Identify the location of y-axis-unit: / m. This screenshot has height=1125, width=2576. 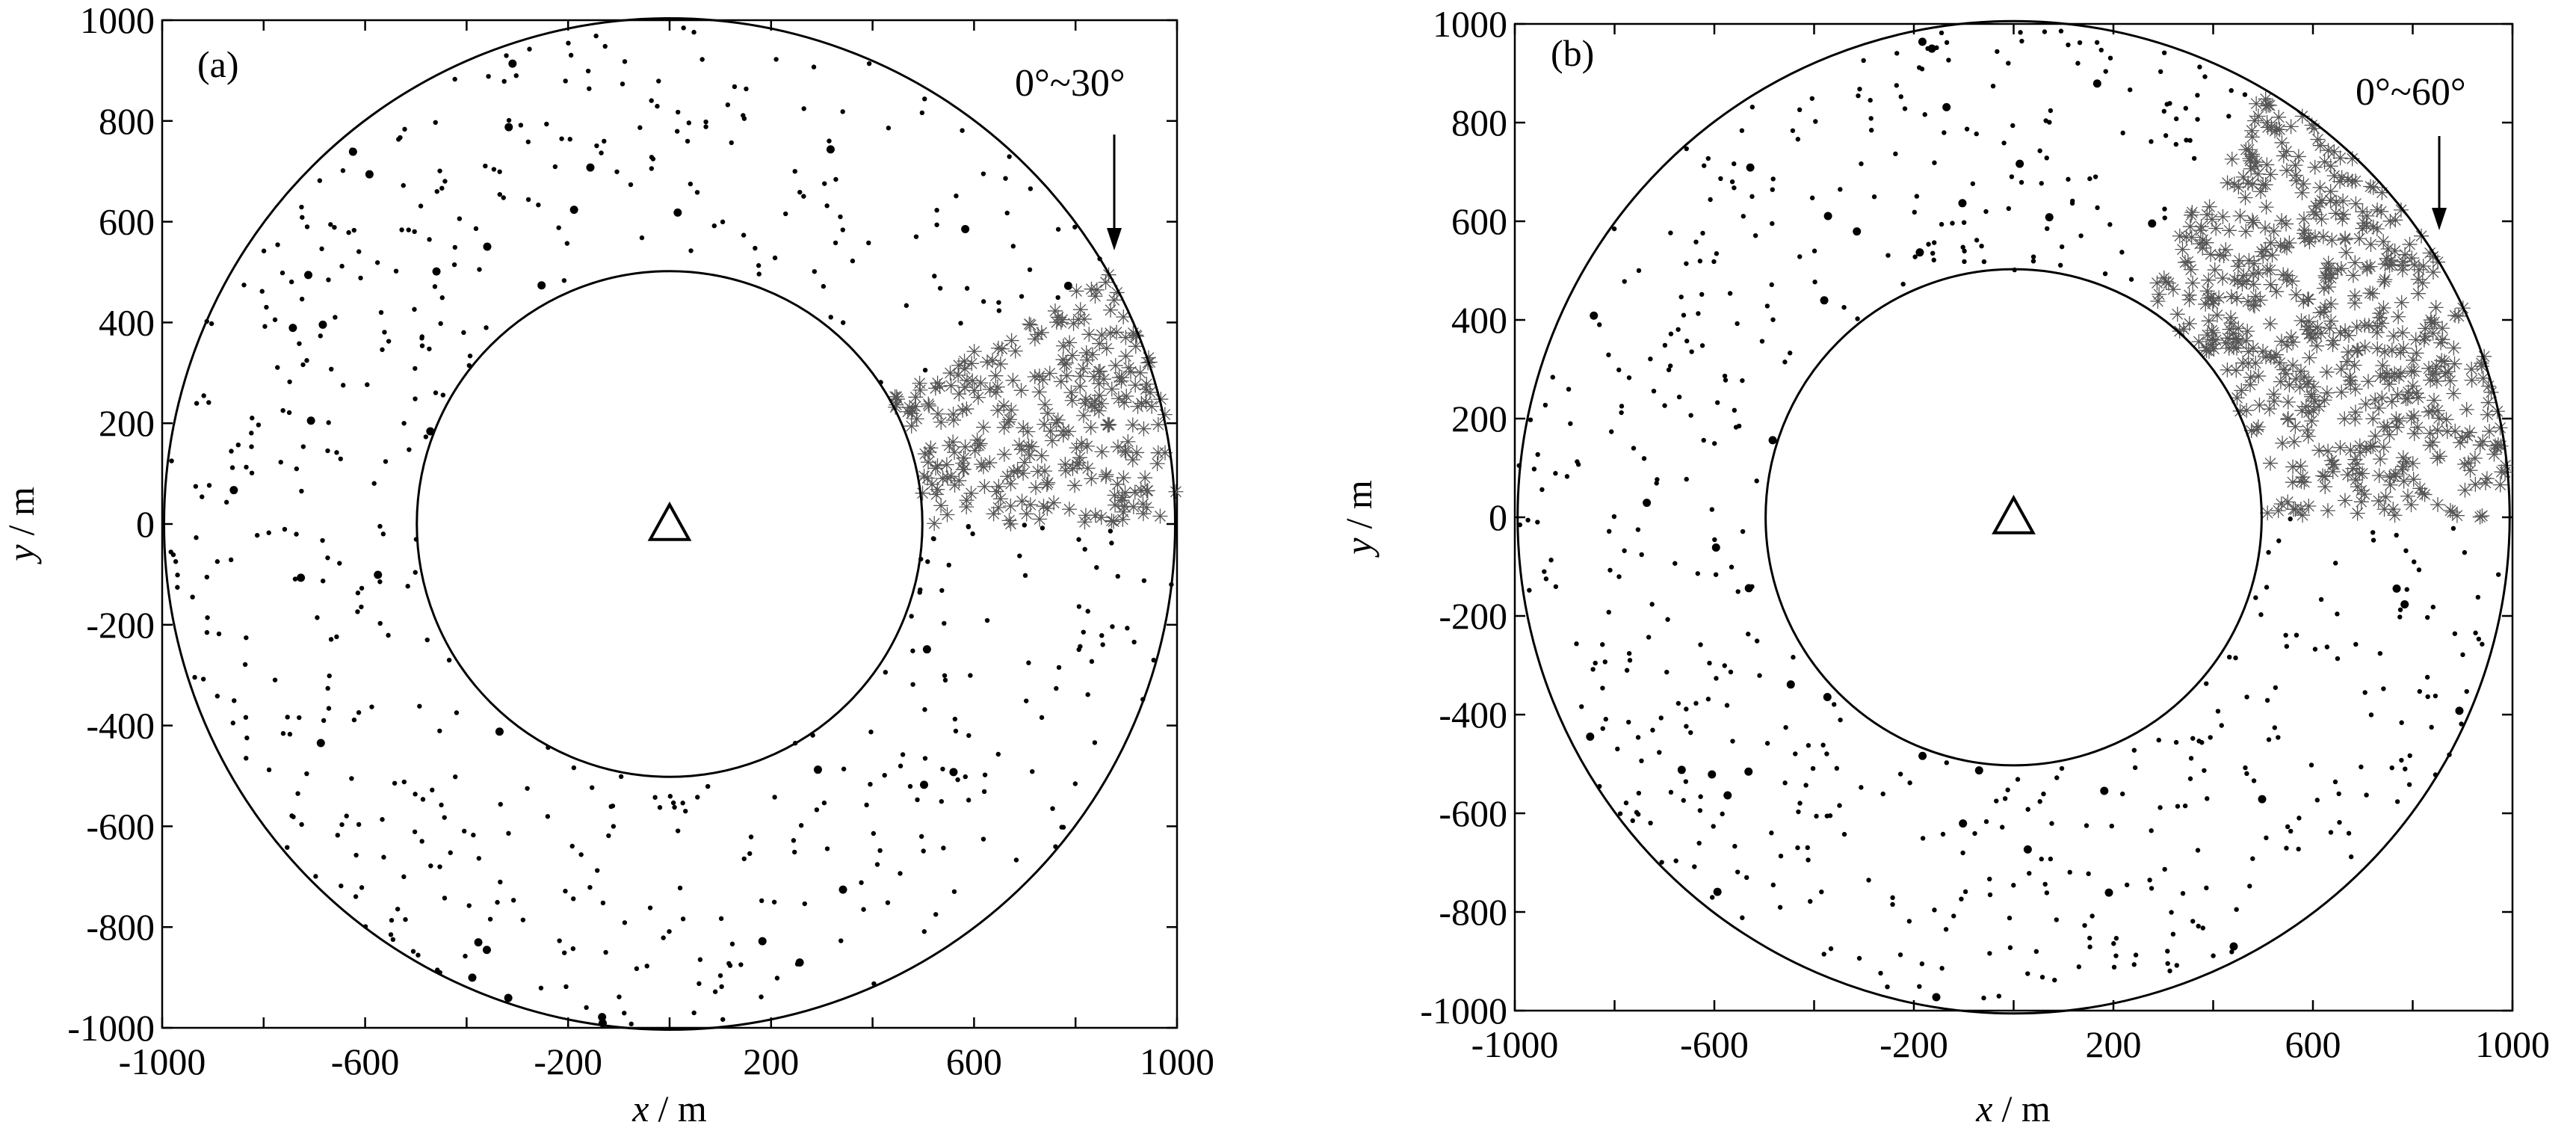
(21, 511).